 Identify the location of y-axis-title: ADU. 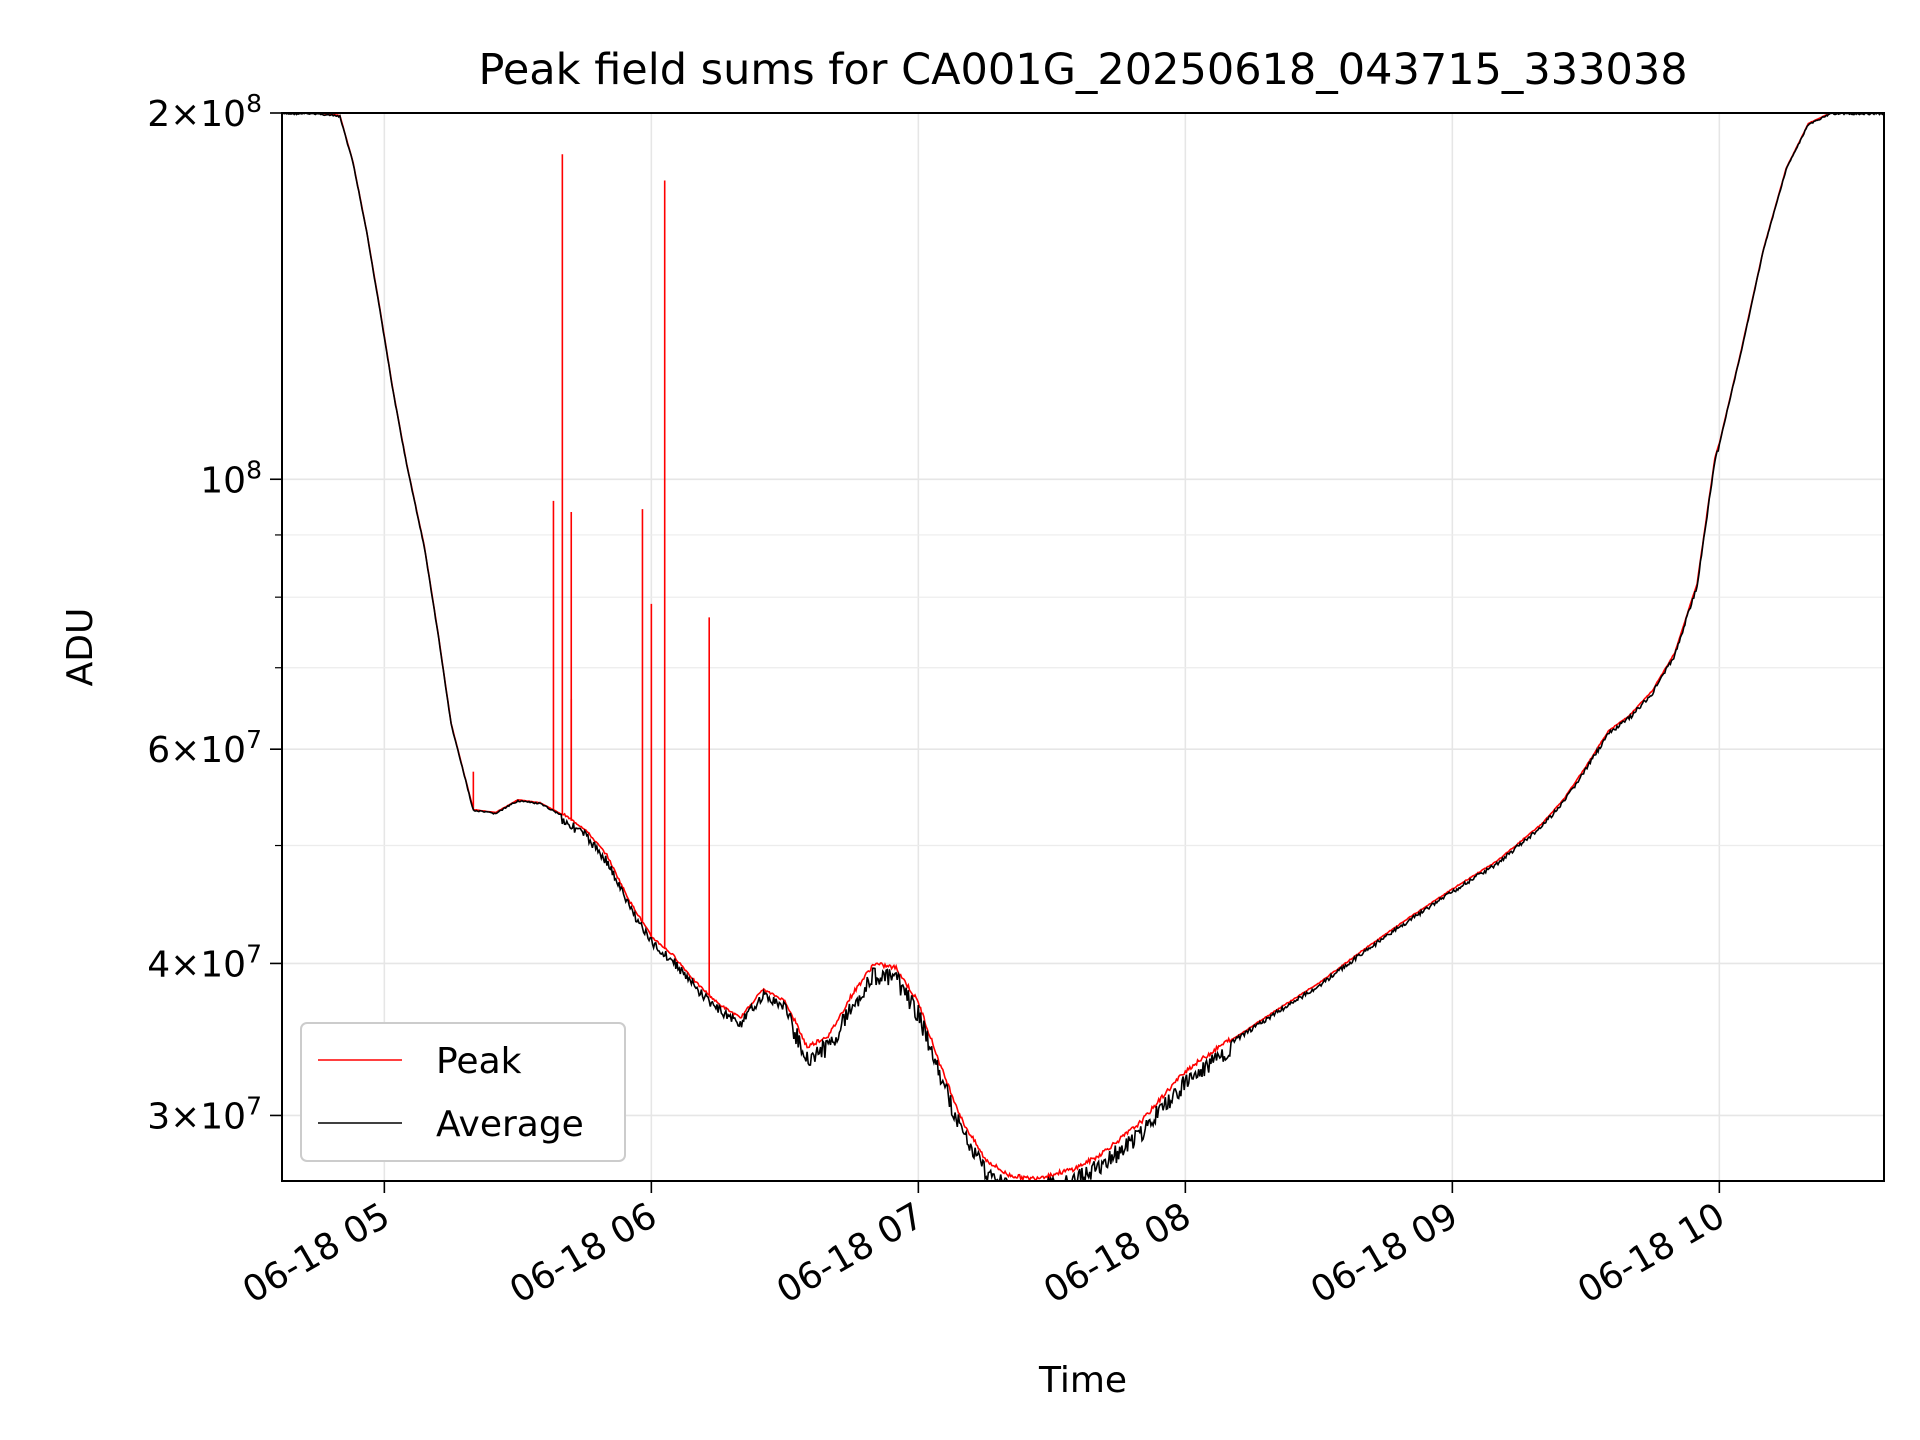
(80, 647).